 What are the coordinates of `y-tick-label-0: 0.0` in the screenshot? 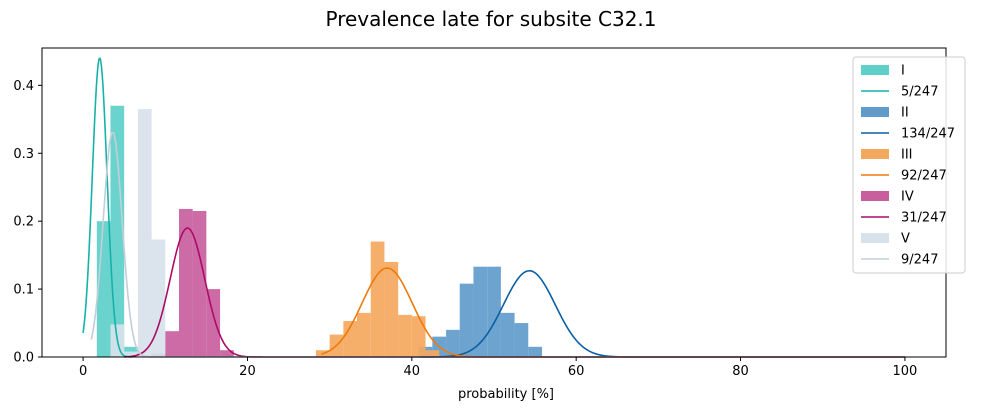 It's located at (23, 358).